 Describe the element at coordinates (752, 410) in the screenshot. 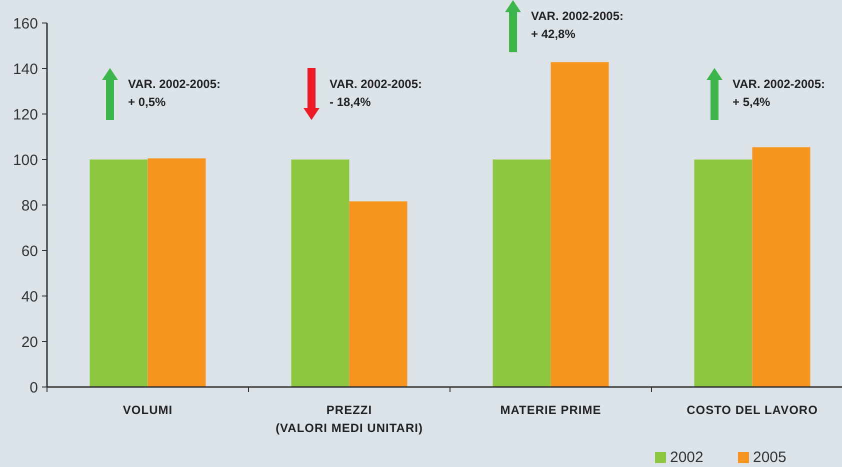

I see `x-tick-label: COSTO DEL LAVORO` at that location.